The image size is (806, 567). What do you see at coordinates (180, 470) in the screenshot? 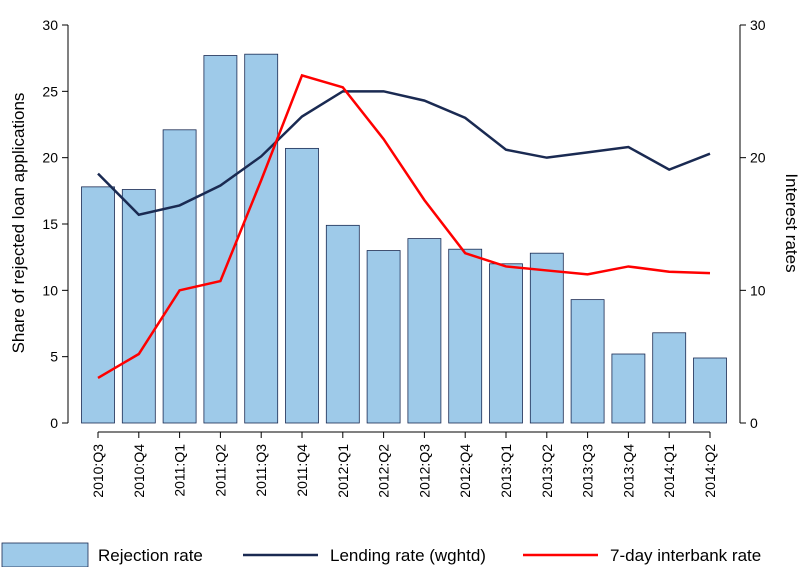
I see `x-tick-label: 2011:Q1` at bounding box center [180, 470].